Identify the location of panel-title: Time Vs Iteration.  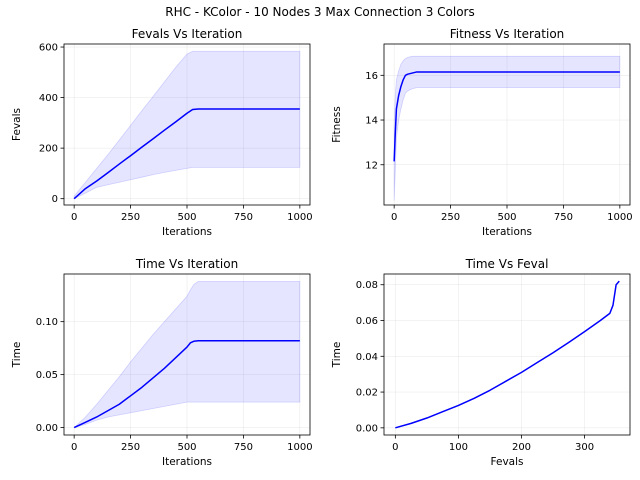
(186, 264).